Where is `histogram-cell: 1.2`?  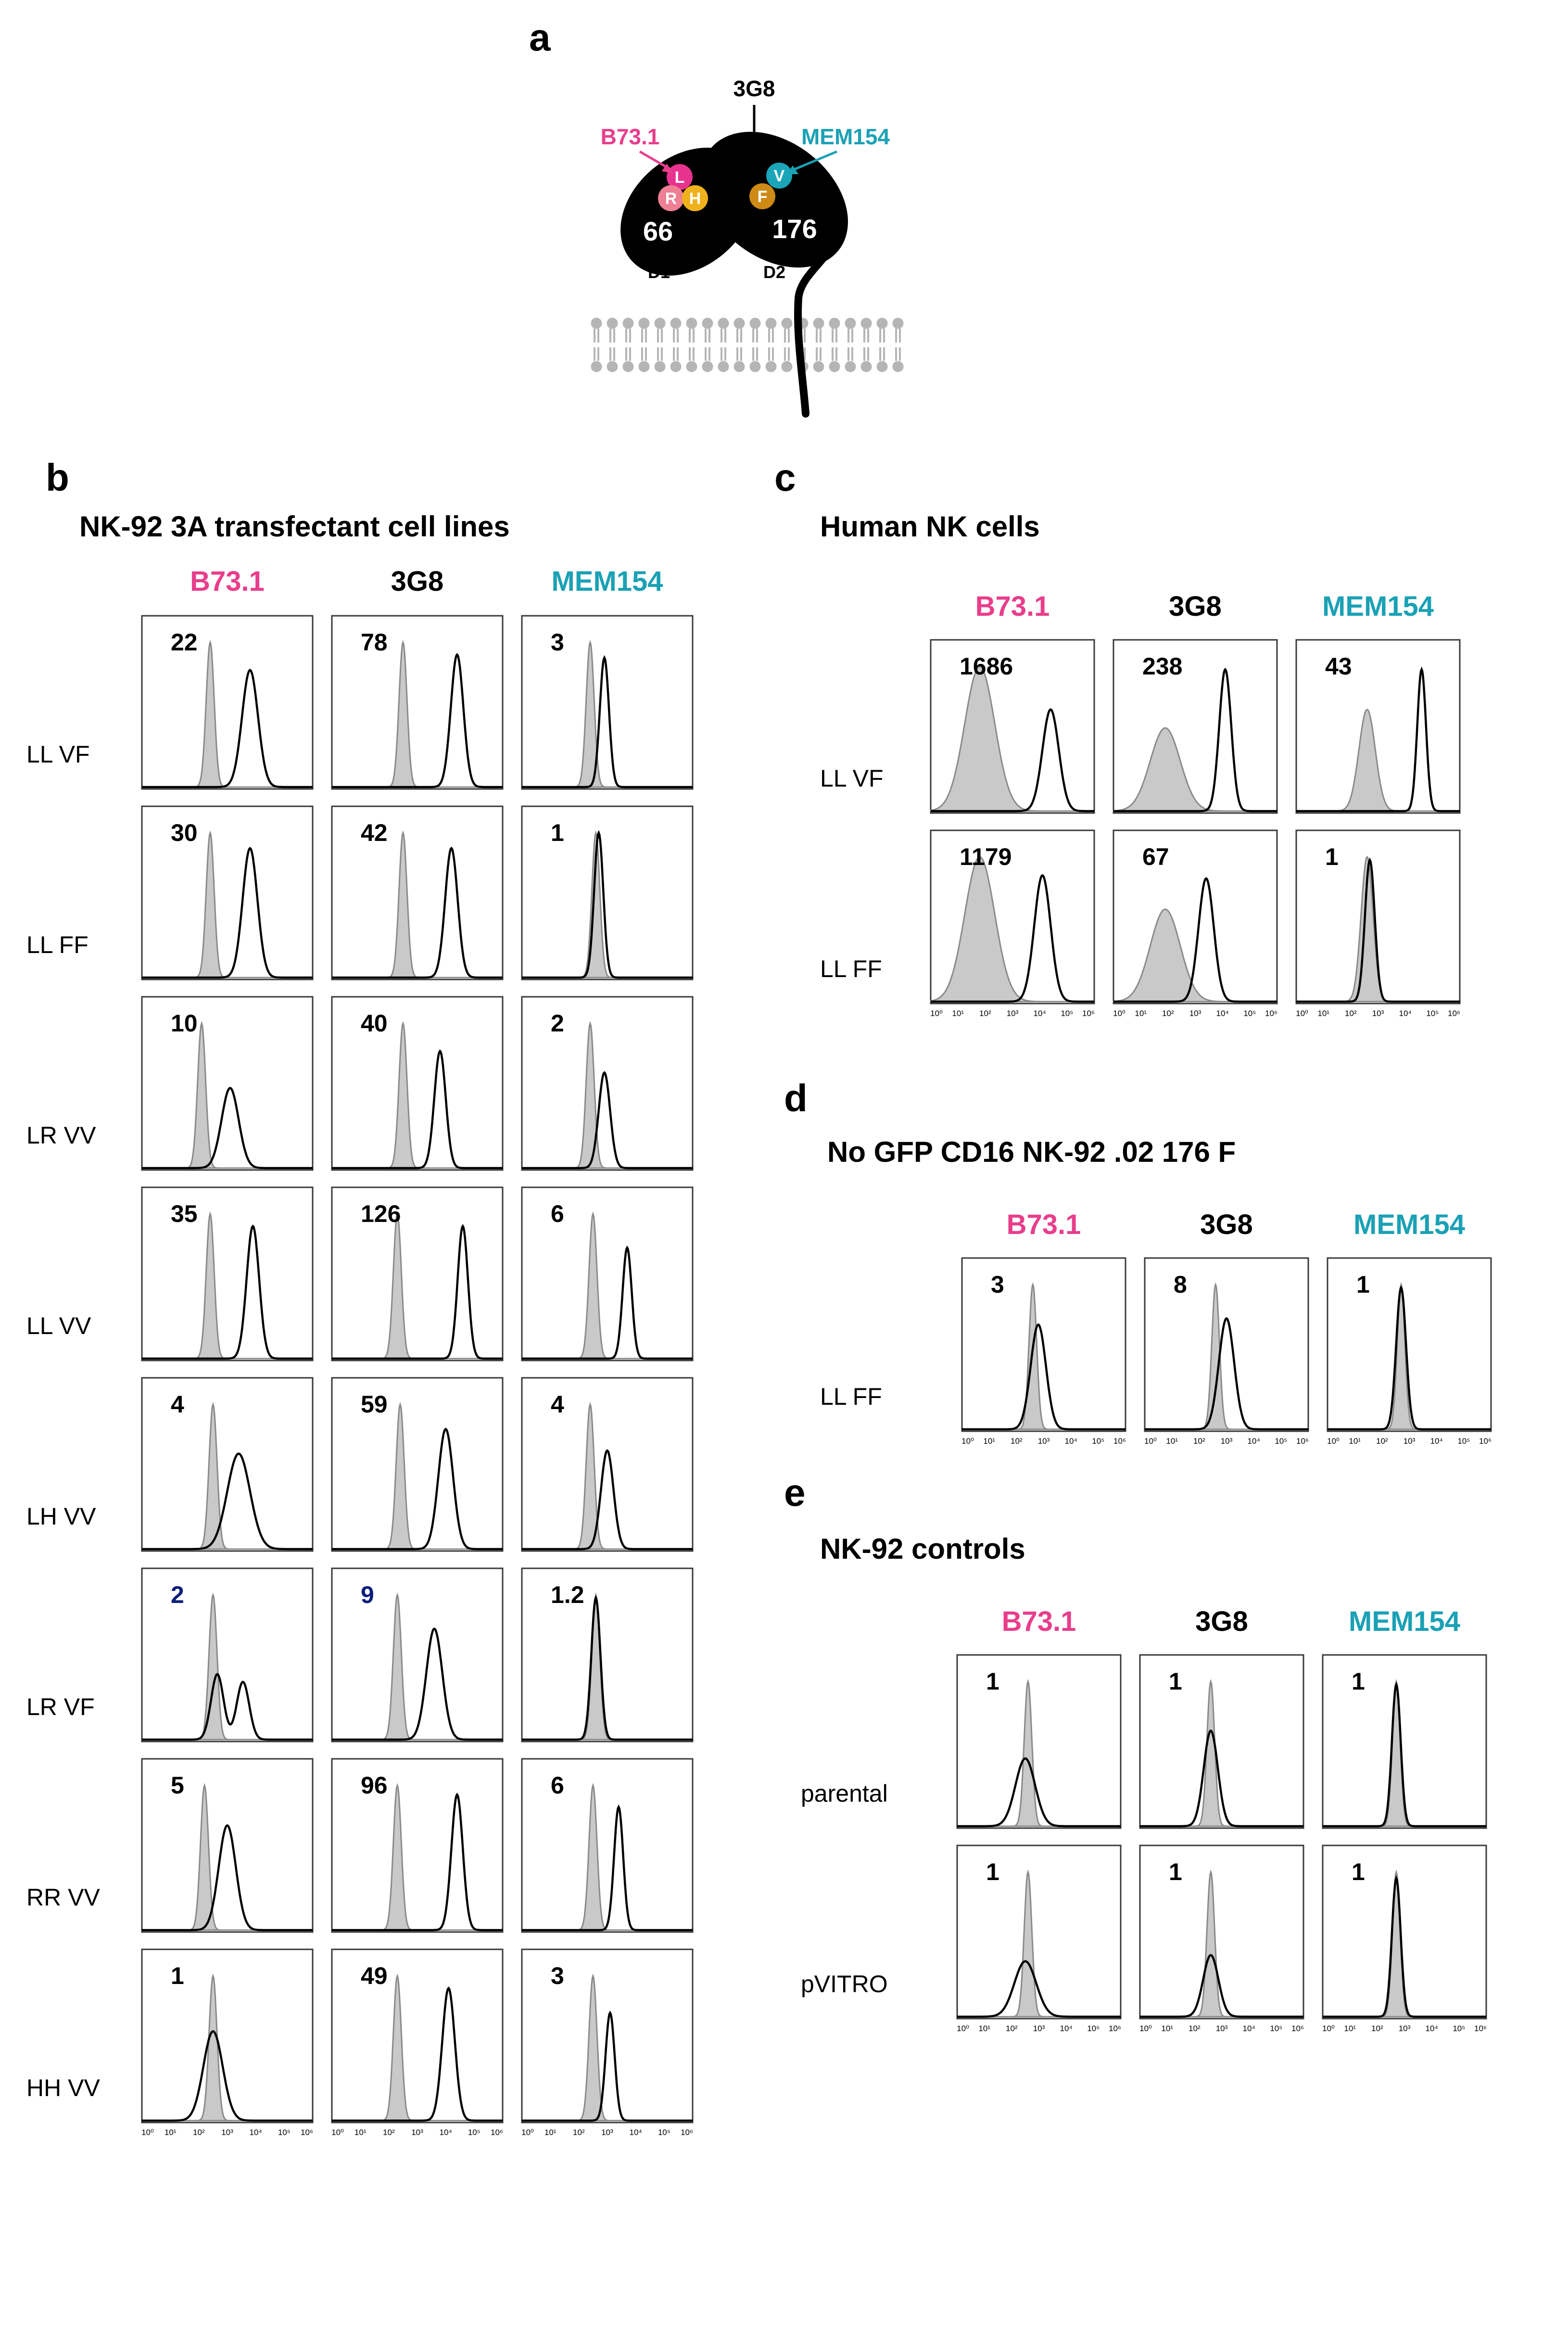
histogram-cell: 1.2 is located at coordinates (607, 1654).